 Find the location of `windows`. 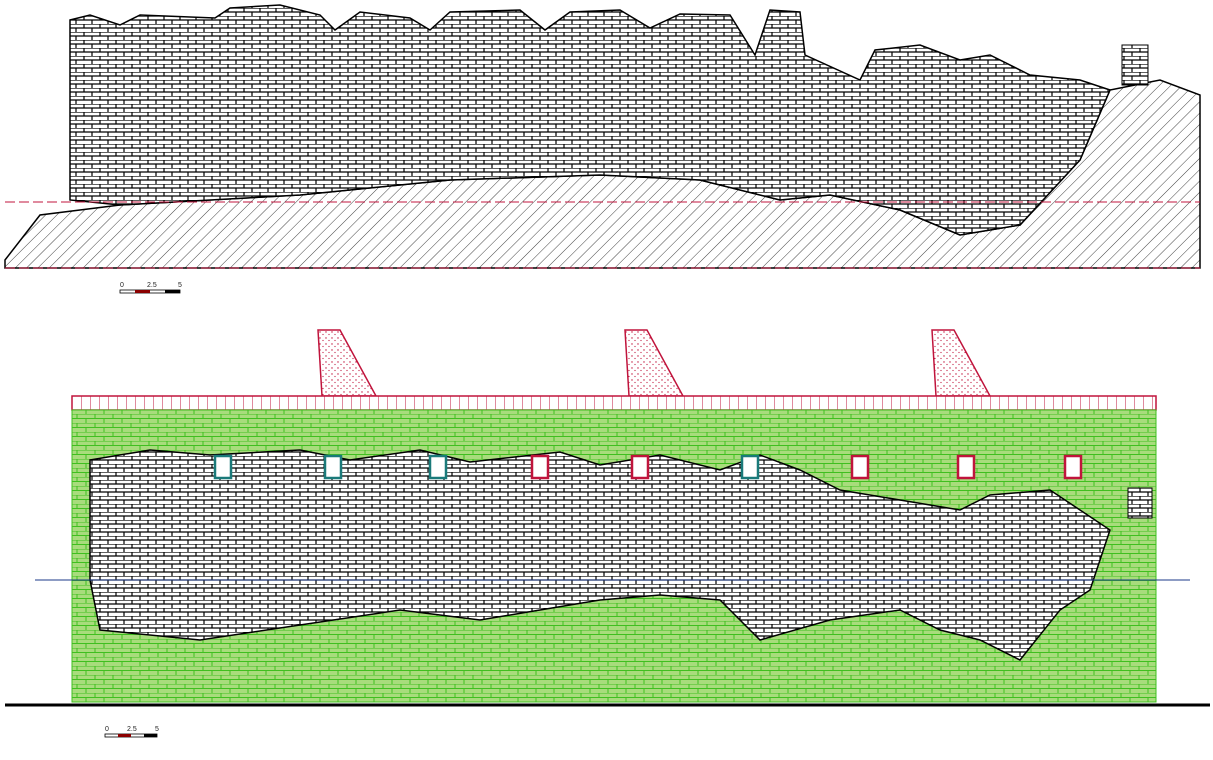

windows is located at coordinates (648, 467).